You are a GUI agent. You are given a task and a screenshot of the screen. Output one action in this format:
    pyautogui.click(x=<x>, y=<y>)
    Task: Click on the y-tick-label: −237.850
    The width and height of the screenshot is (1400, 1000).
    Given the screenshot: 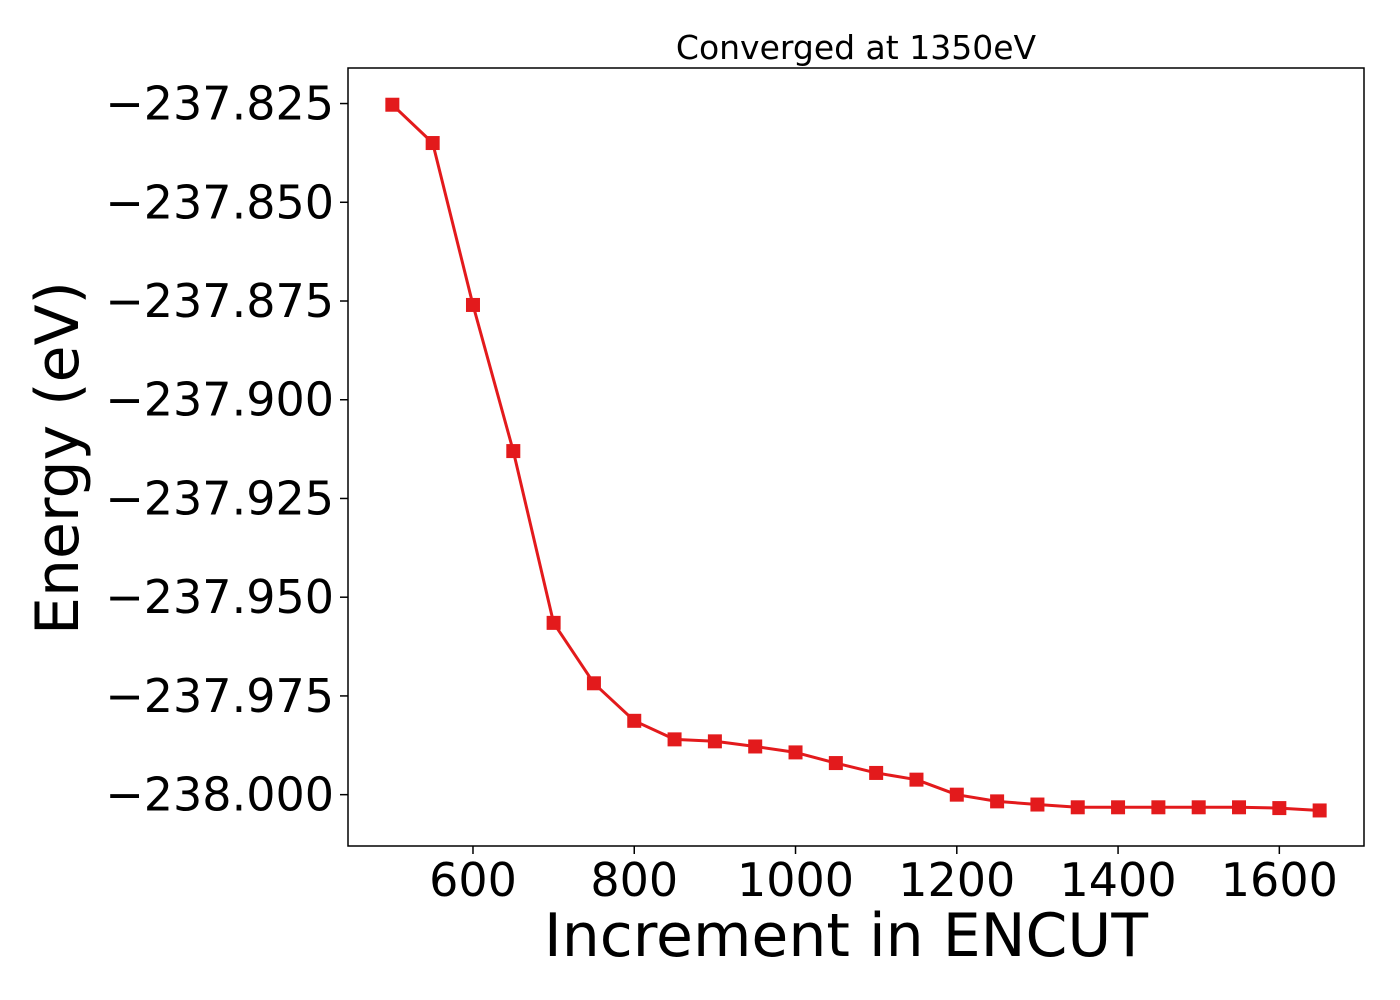 What is the action you would take?
    pyautogui.click(x=219, y=202)
    